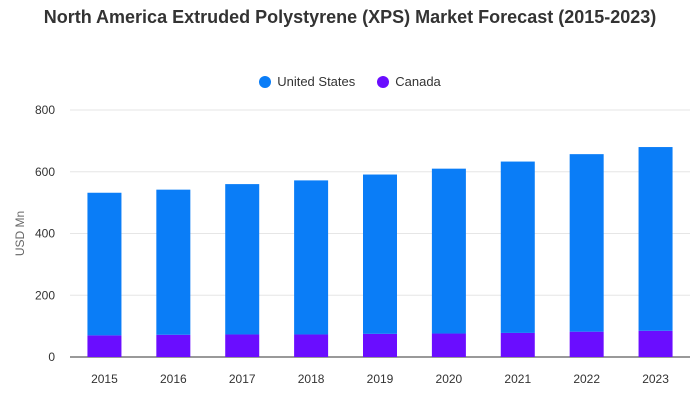 The height and width of the screenshot is (400, 700). Describe the element at coordinates (45, 110) in the screenshot. I see `y-tick-label: 800` at that location.